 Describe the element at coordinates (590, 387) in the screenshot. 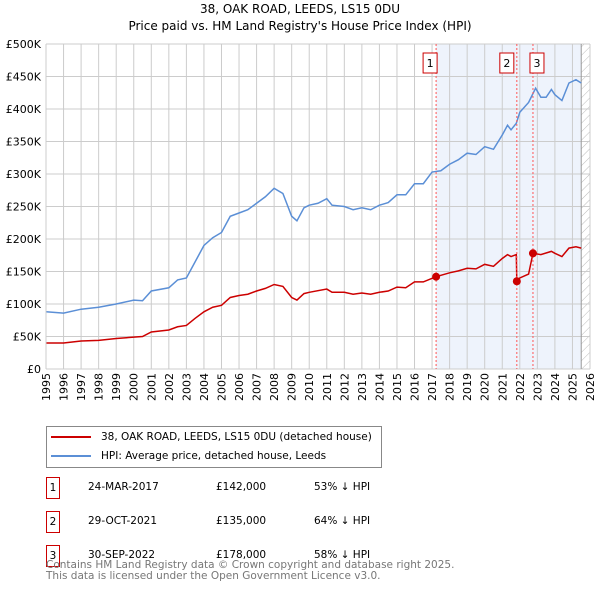

I see `x-tick-label: 2026` at that location.